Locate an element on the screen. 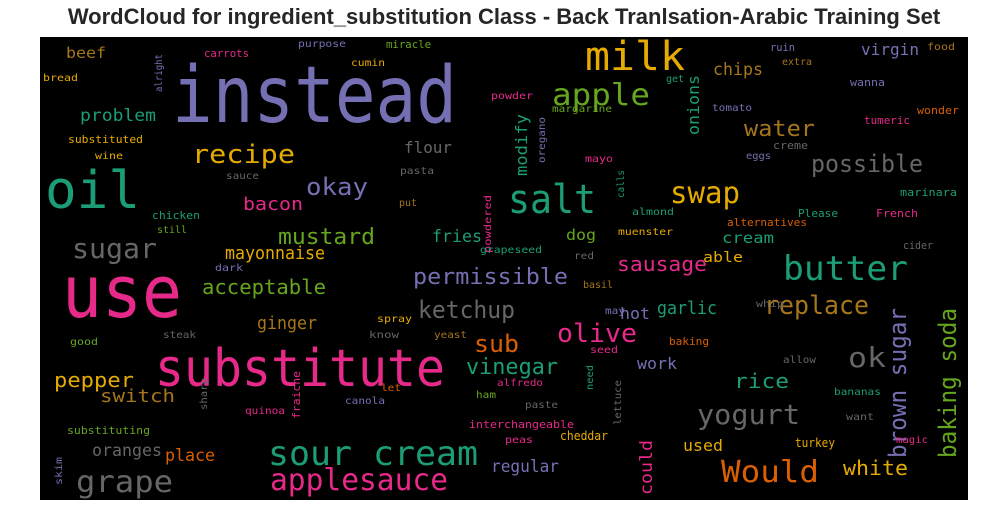  word-dark: dark is located at coordinates (229, 268).